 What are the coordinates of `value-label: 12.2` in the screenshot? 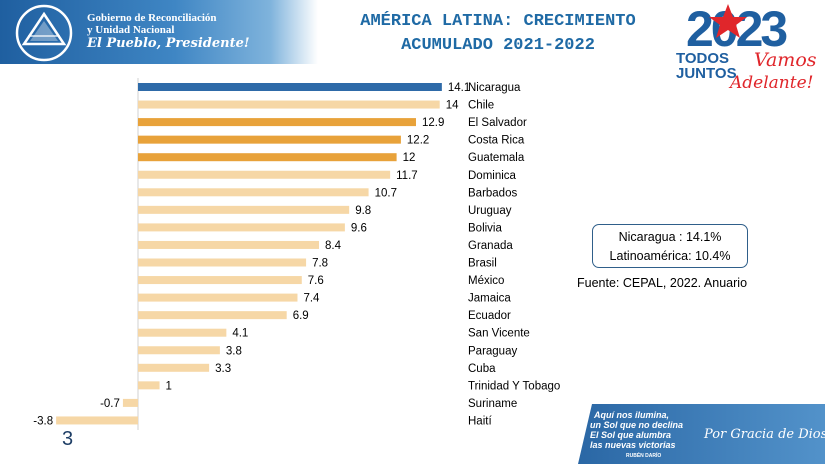 It's located at (418, 141).